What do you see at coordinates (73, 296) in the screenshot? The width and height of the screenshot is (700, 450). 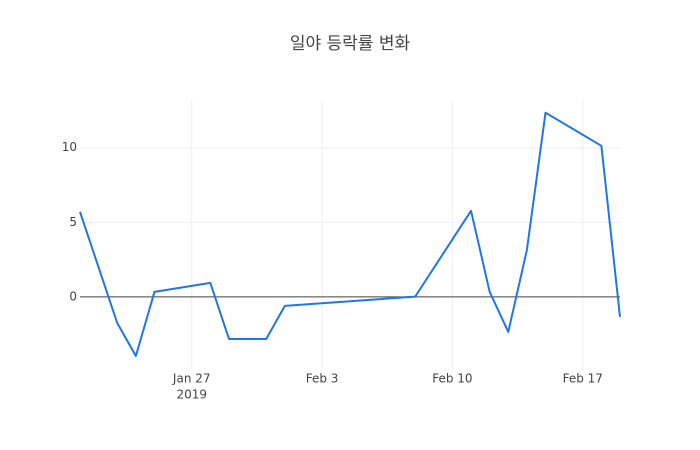 I see `y-tick-label: 0` at bounding box center [73, 296].